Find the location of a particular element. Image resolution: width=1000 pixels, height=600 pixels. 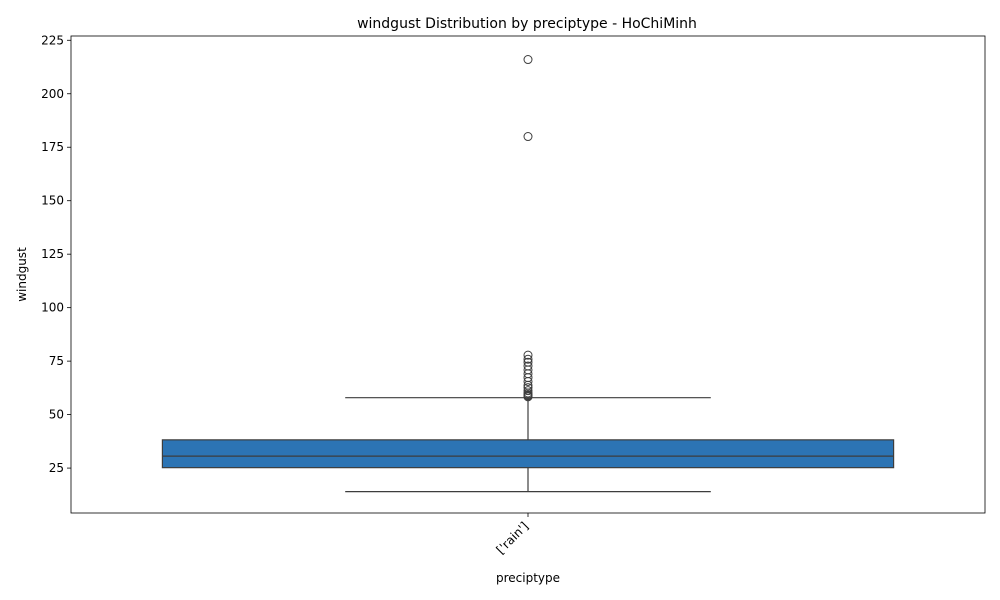

x-tick-label: ['rain'] is located at coordinates (513, 538).